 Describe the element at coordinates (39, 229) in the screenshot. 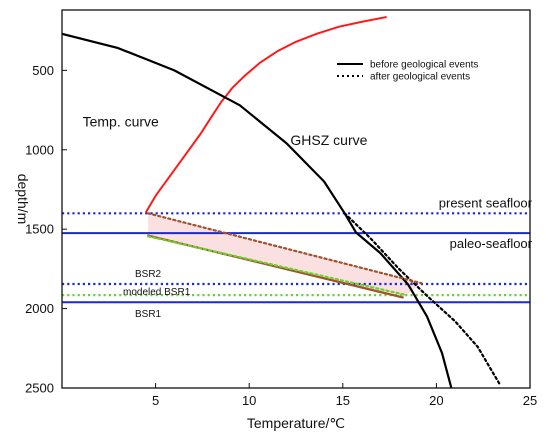

I see `y-tick-label-1500: 1500` at that location.